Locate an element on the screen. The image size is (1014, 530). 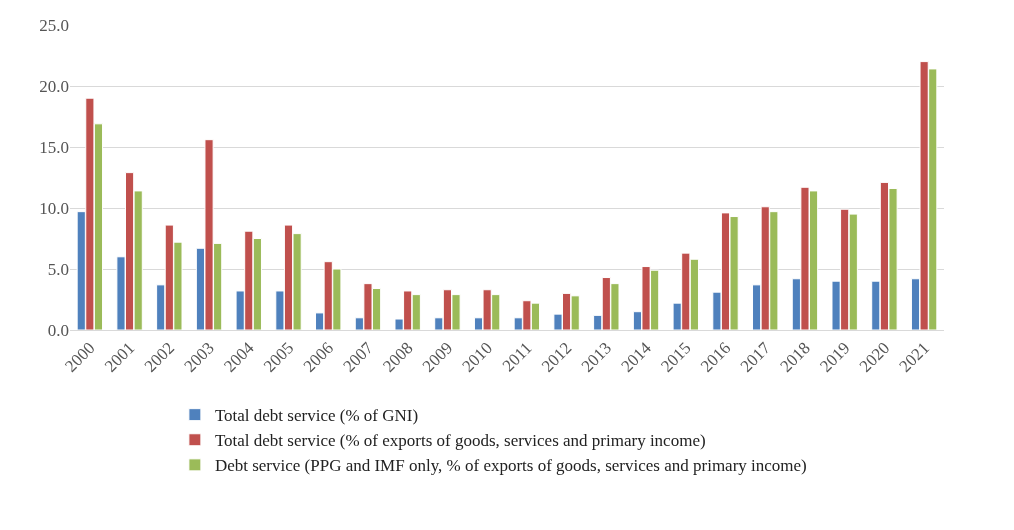
y-tick-label: 25.0 is located at coordinates (54, 25).